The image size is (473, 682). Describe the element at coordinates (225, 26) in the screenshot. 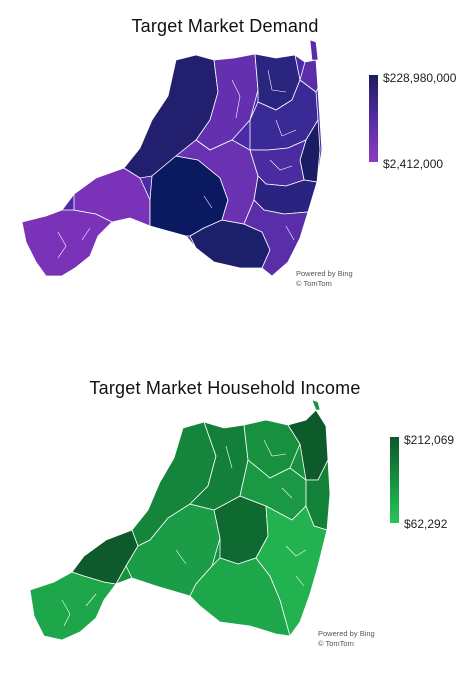

I see `demand-map-title: Target Market Demand` at that location.